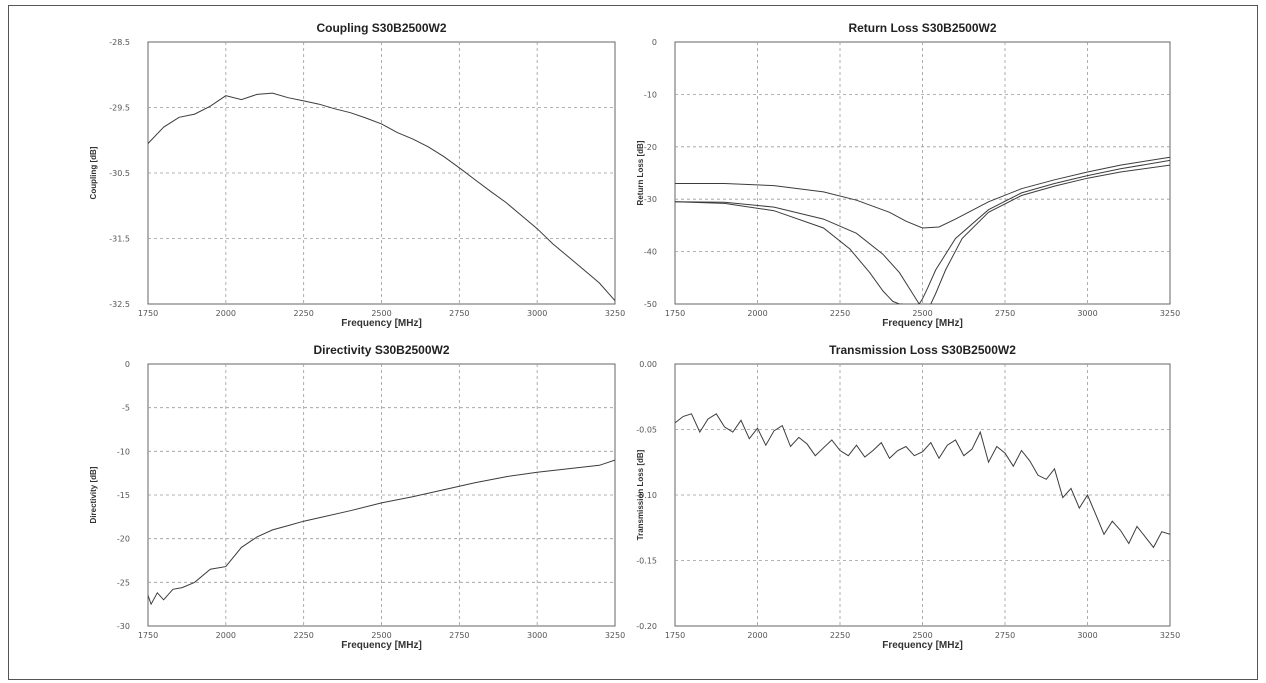 Image resolution: width=1266 pixels, height=683 pixels. Describe the element at coordinates (640, 172) in the screenshot. I see `y-axis-title: Return Loss [dB]` at that location.